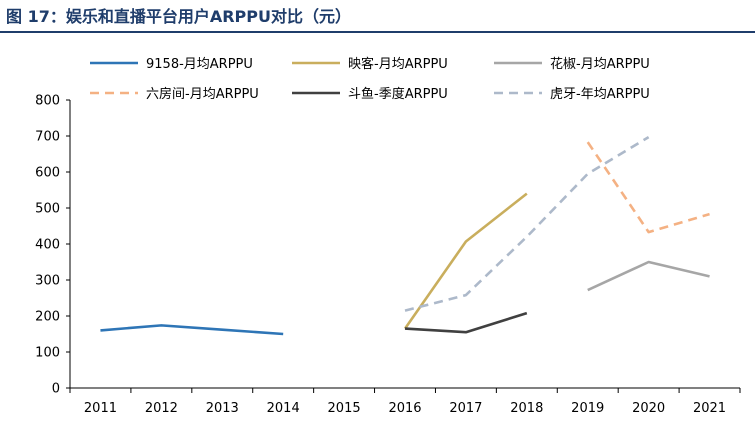  What do you see at coordinates (222, 408) in the screenshot?
I see `x-tick-label: 2013` at bounding box center [222, 408].